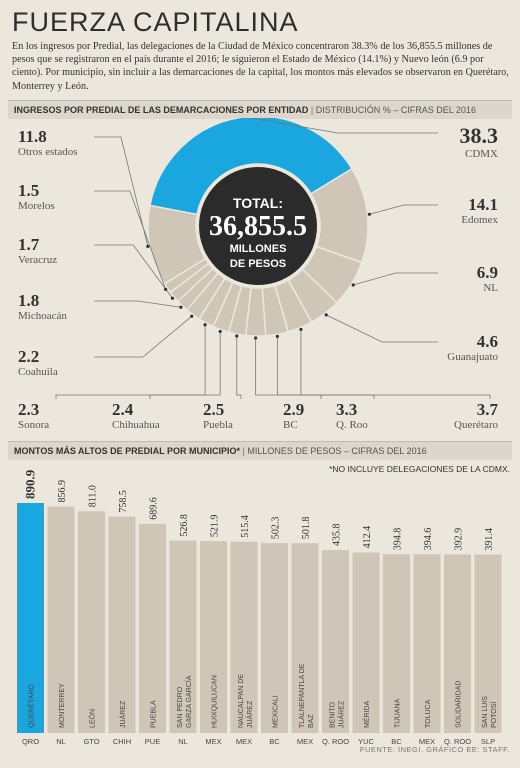 The image size is (520, 768). I want to click on bar-value-label: 521.9, so click(215, 526).